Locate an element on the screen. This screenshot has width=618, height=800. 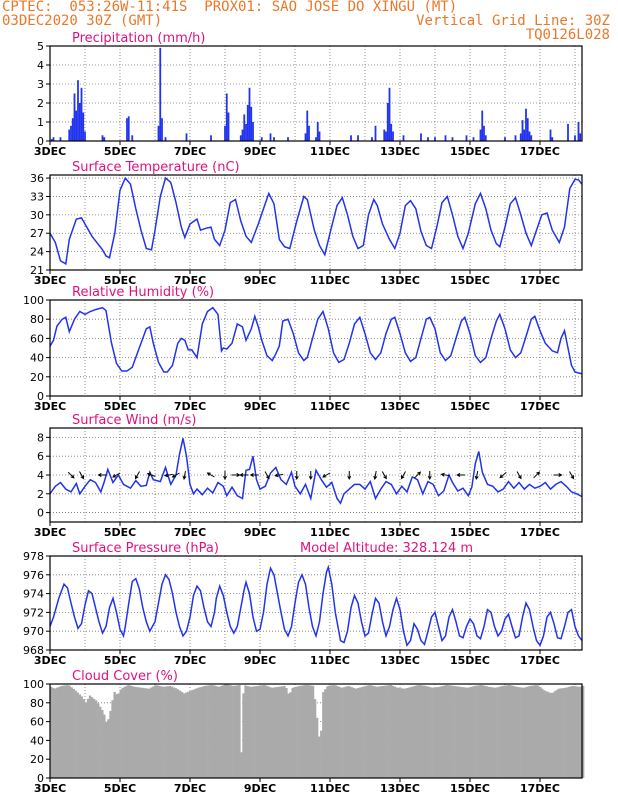
y-tick-label: 80 is located at coordinates (37, 703).